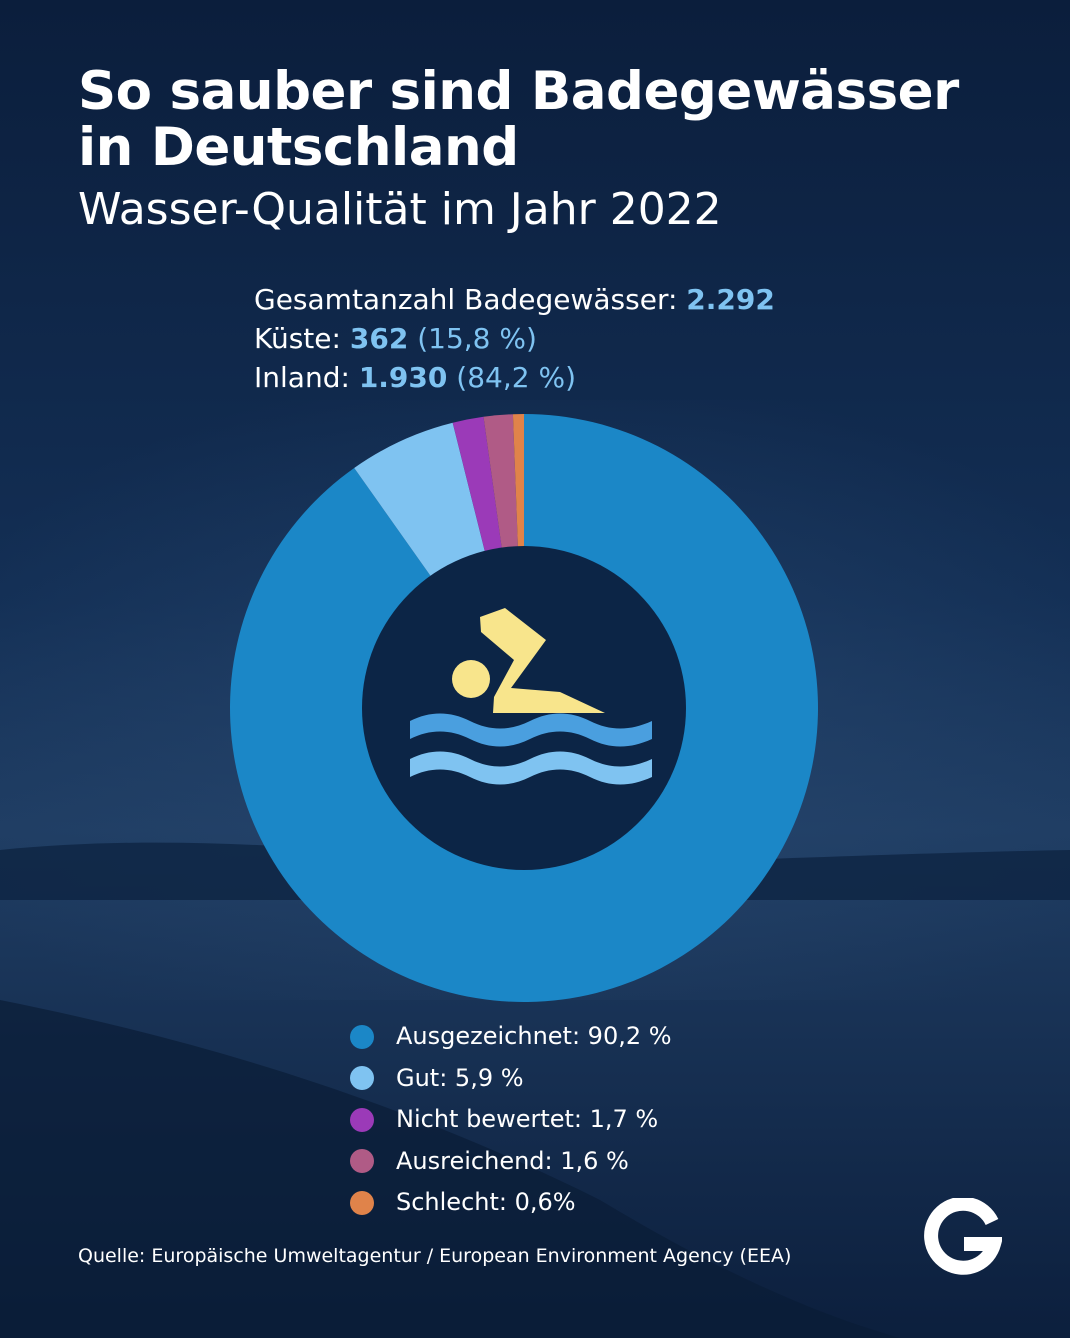 Image resolution: width=1070 pixels, height=1338 pixels. What do you see at coordinates (534, 1036) in the screenshot?
I see `legend-label: Ausgezeichnet: 90,2 %` at bounding box center [534, 1036].